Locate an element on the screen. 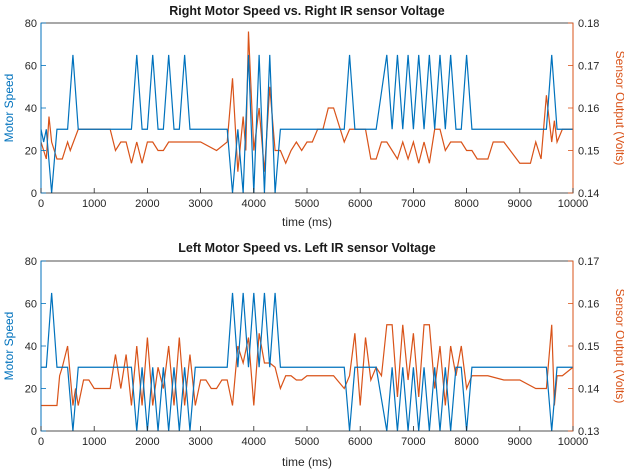  bottom-left-y-axis-label: Motor Speed is located at coordinates (9, 346).